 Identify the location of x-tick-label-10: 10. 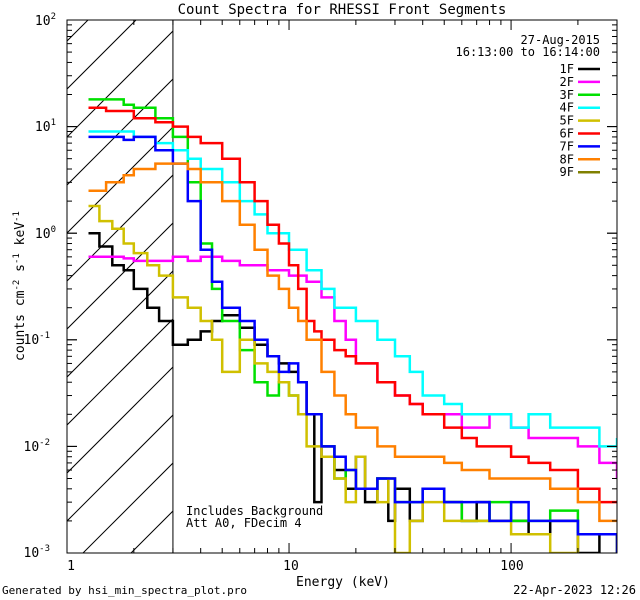
(291, 566).